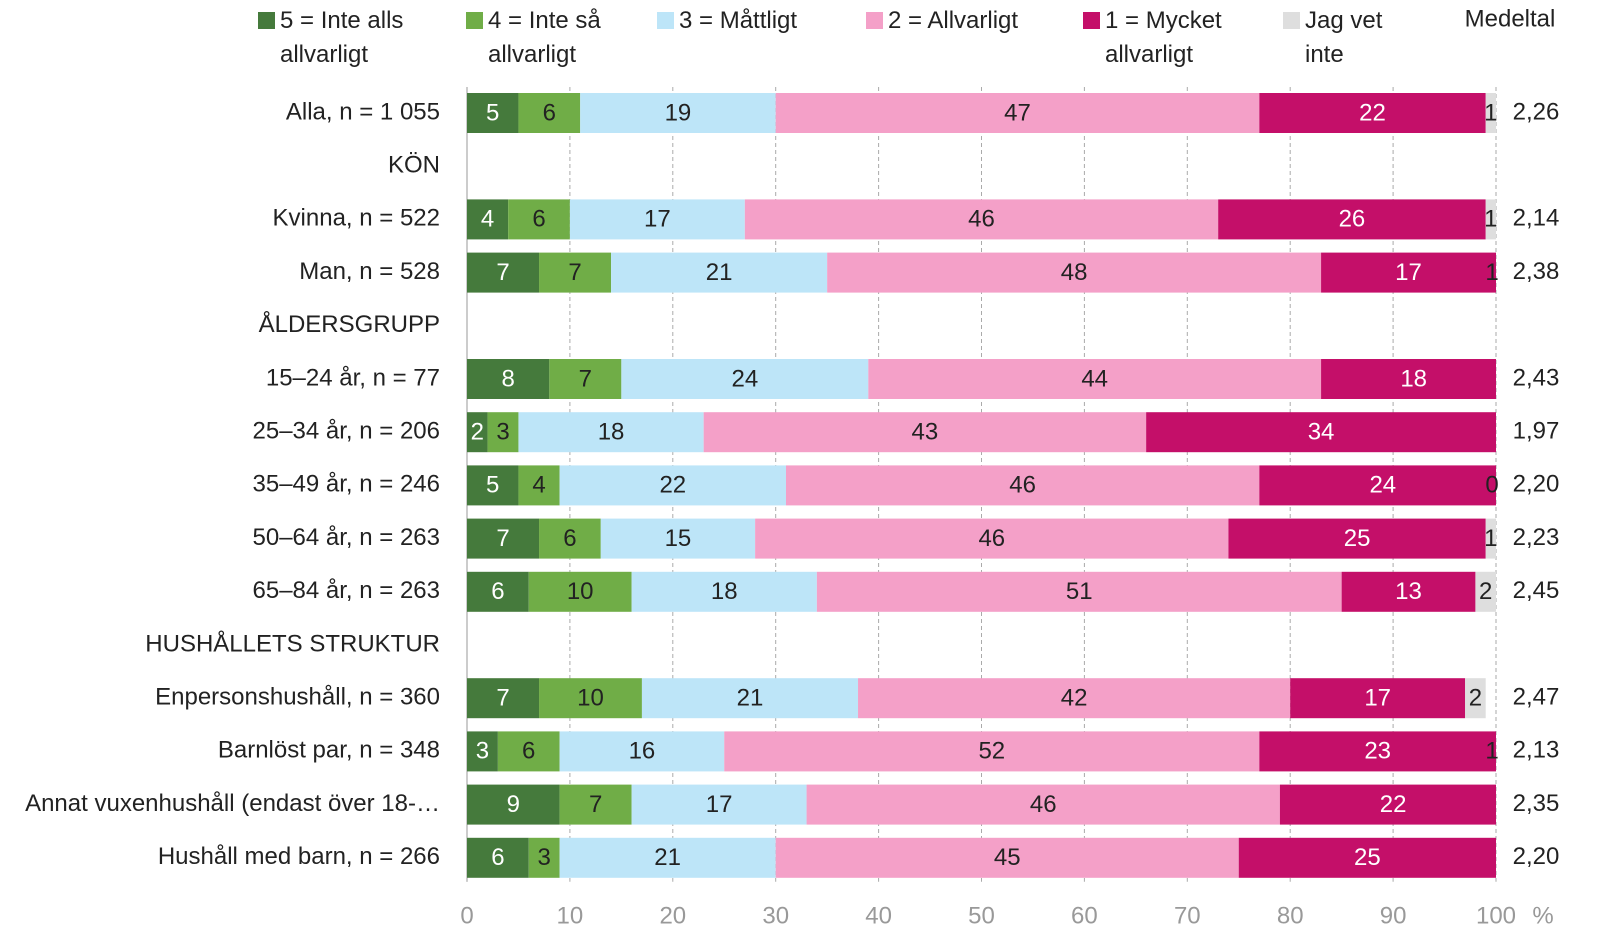 Image resolution: width=1597 pixels, height=948 pixels. What do you see at coordinates (1163, 37) in the screenshot?
I see `legend-label: 1 = Mycket allvarligt` at bounding box center [1163, 37].